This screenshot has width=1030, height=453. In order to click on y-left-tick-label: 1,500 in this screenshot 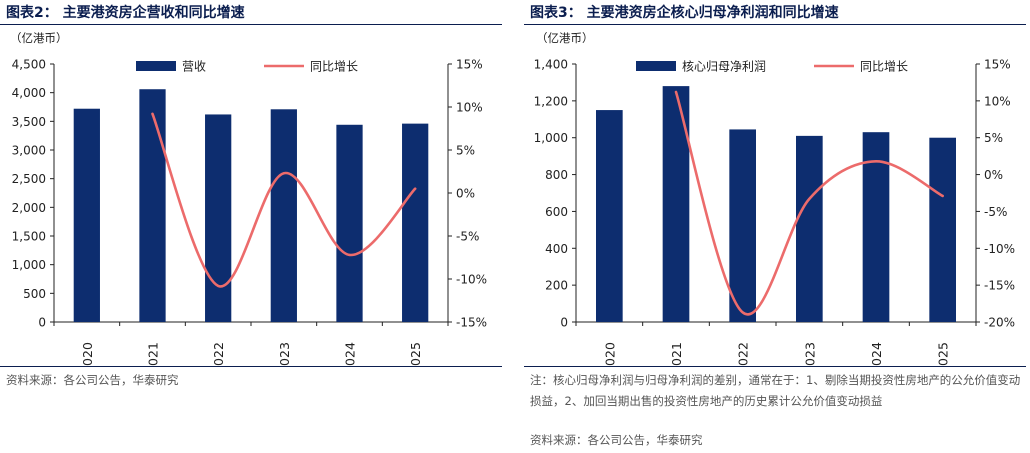, I will do `click(29, 237)`.